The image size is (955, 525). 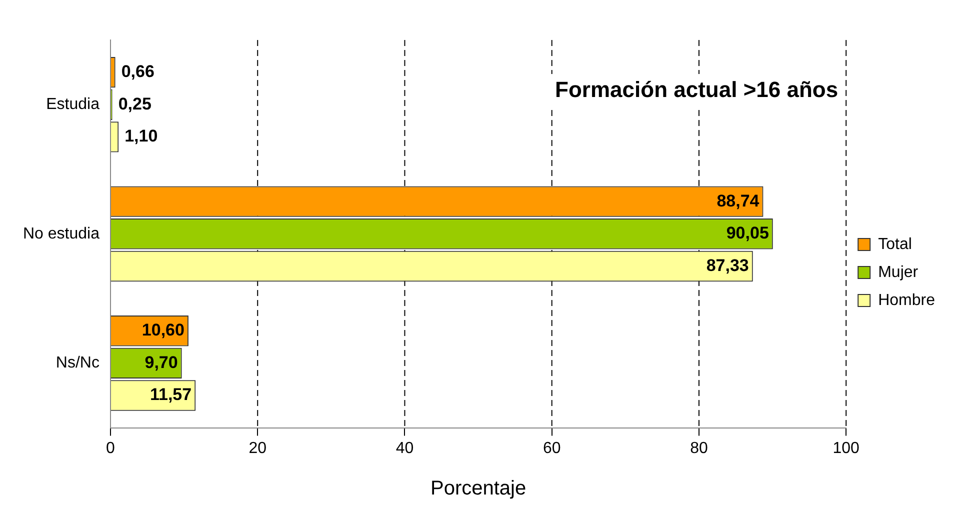 What do you see at coordinates (898, 272) in the screenshot?
I see `legend-label: Mujer` at bounding box center [898, 272].